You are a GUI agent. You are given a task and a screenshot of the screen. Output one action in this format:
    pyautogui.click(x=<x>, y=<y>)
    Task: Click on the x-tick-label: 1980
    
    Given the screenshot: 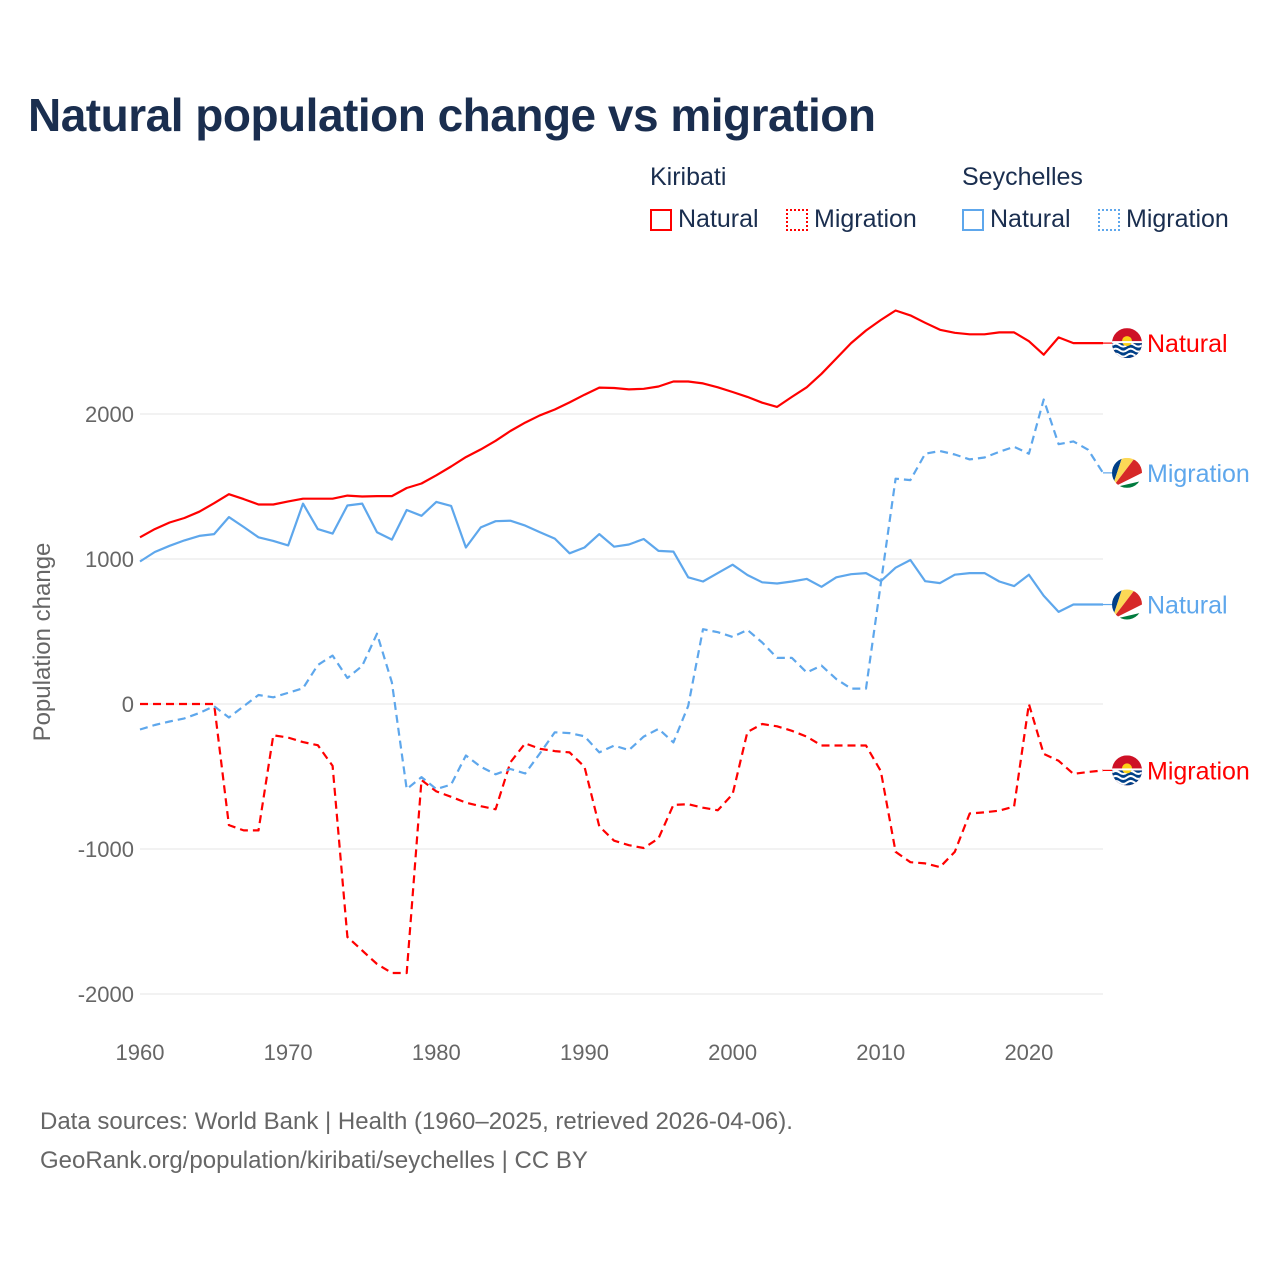 What is the action you would take?
    pyautogui.click(x=436, y=1052)
    